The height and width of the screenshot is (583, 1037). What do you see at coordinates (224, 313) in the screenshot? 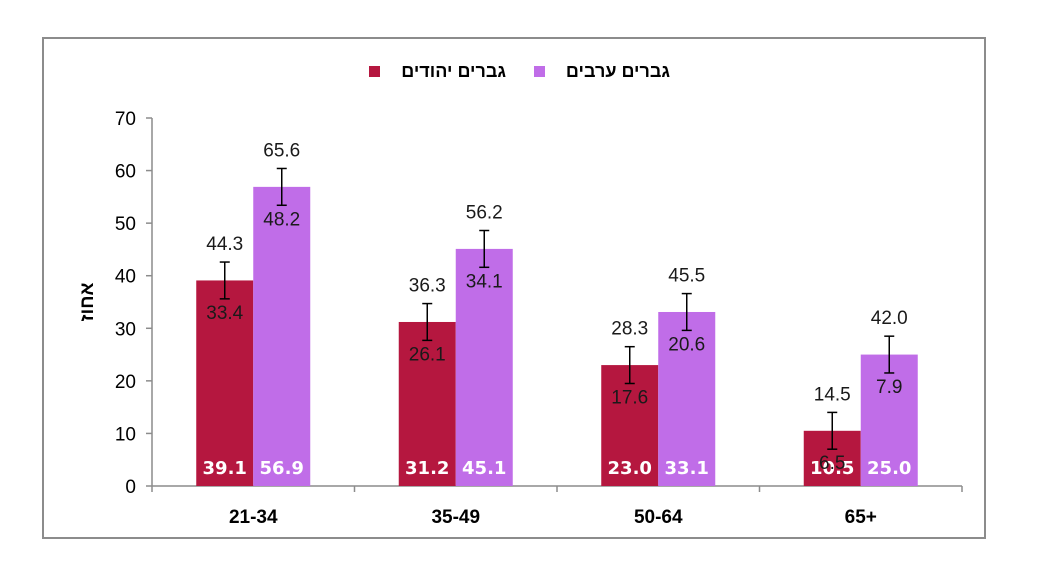
I see `ci-lower-label: 33.4` at bounding box center [224, 313].